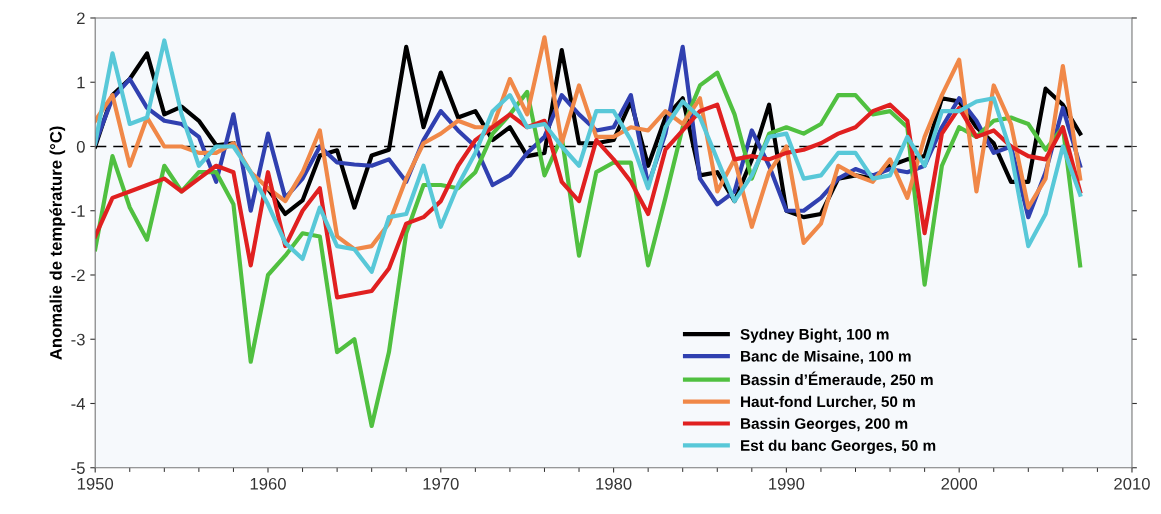 This screenshot has height=514, width=1161. I want to click on x-tick-label: 1980, so click(614, 483).